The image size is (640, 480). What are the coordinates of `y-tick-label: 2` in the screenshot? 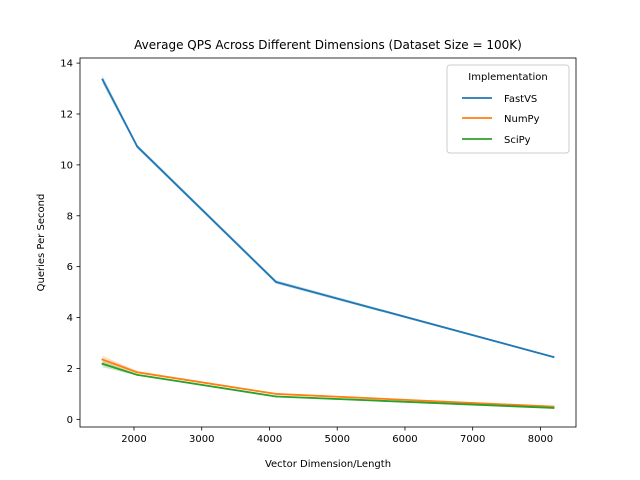 It's located at (70, 369).